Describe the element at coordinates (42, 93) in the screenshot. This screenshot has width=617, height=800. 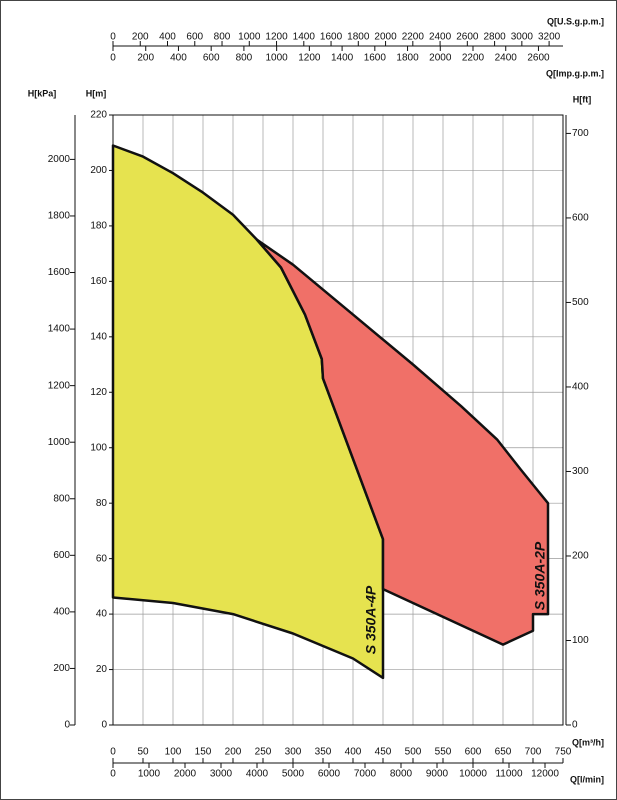
I see `axis-title: H[kPa]` at that location.